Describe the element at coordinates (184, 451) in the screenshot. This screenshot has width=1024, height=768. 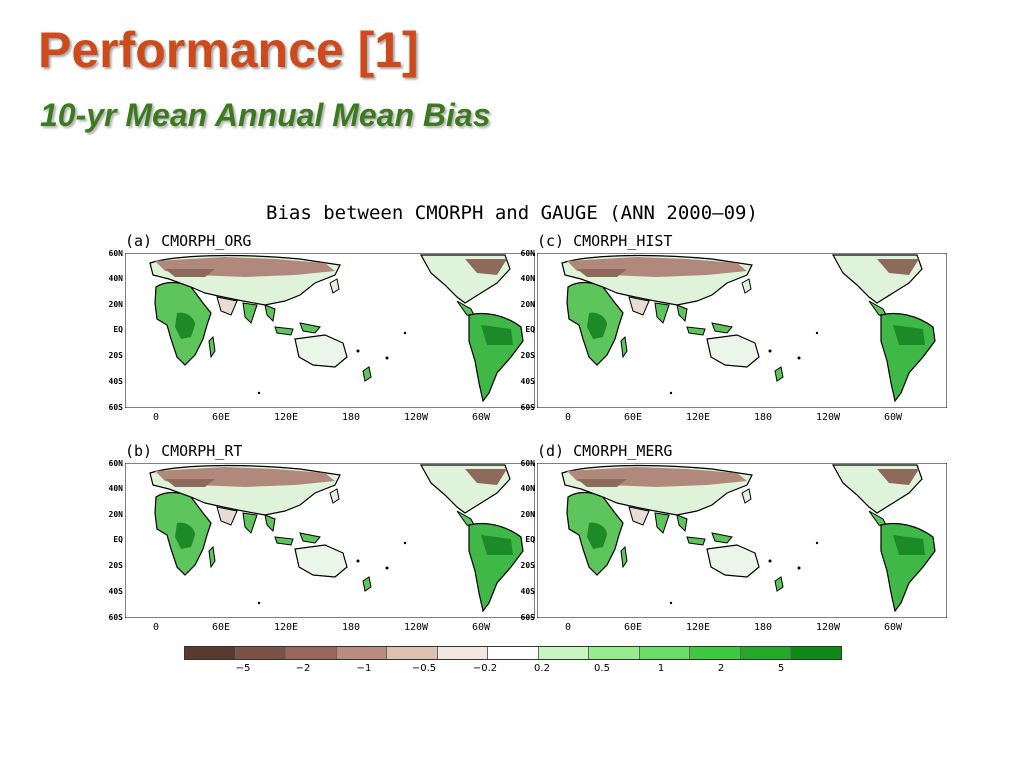
I see `panel-label: (b) CMORPH_RT` at that location.